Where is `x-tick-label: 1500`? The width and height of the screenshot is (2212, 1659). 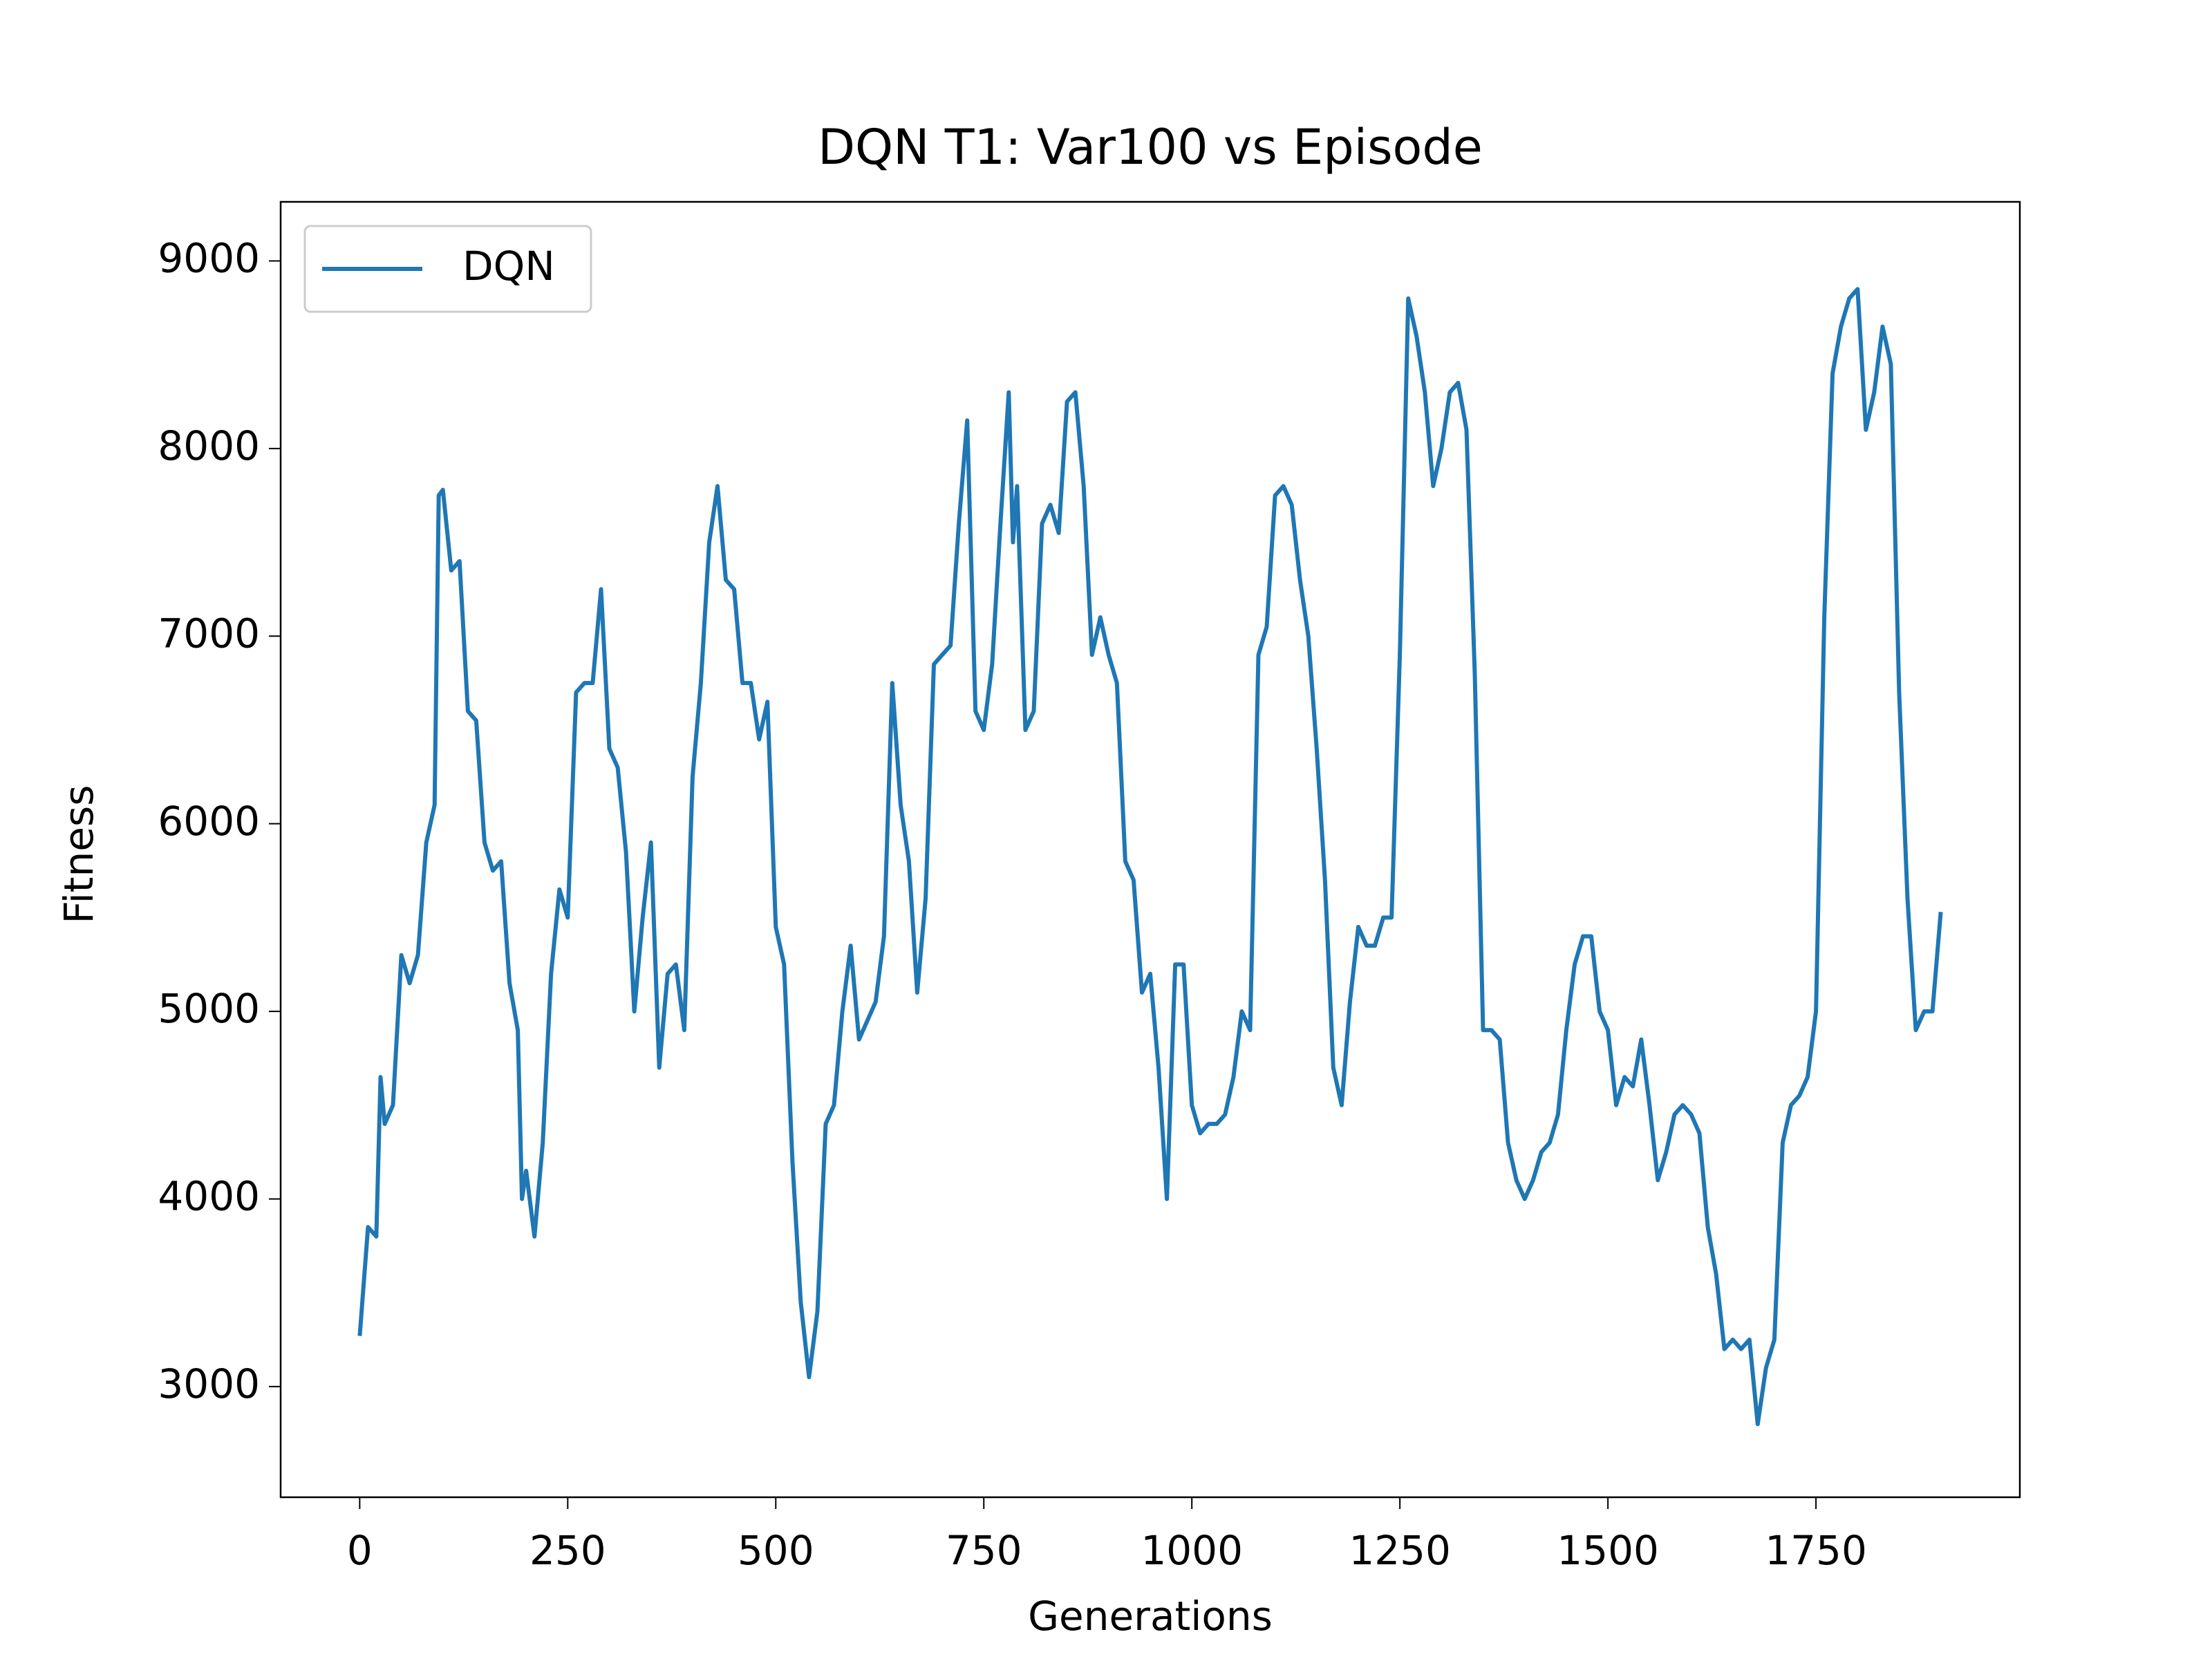
x-tick-label: 1500 is located at coordinates (1608, 1550).